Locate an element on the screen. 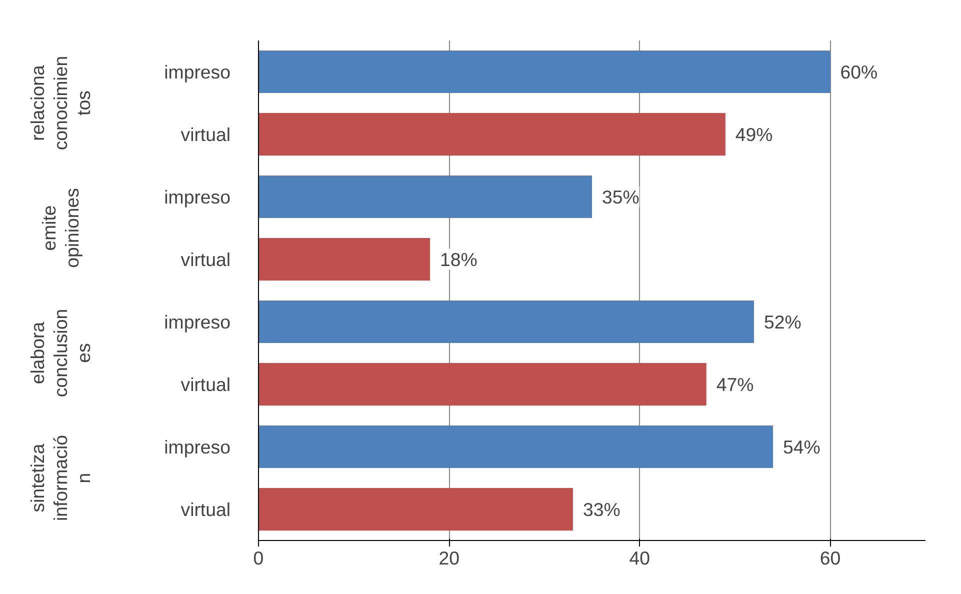 The width and height of the screenshot is (961, 594). text: sintetiza información is located at coordinates (60, 478).